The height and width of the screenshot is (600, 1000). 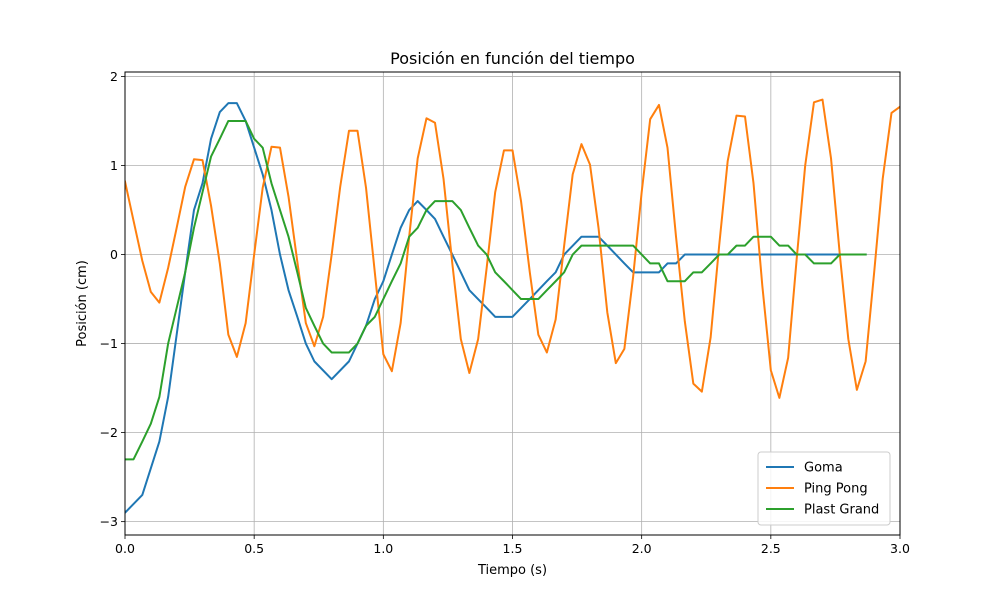 What do you see at coordinates (836, 489) in the screenshot?
I see `legend-label: Ping Pong` at bounding box center [836, 489].